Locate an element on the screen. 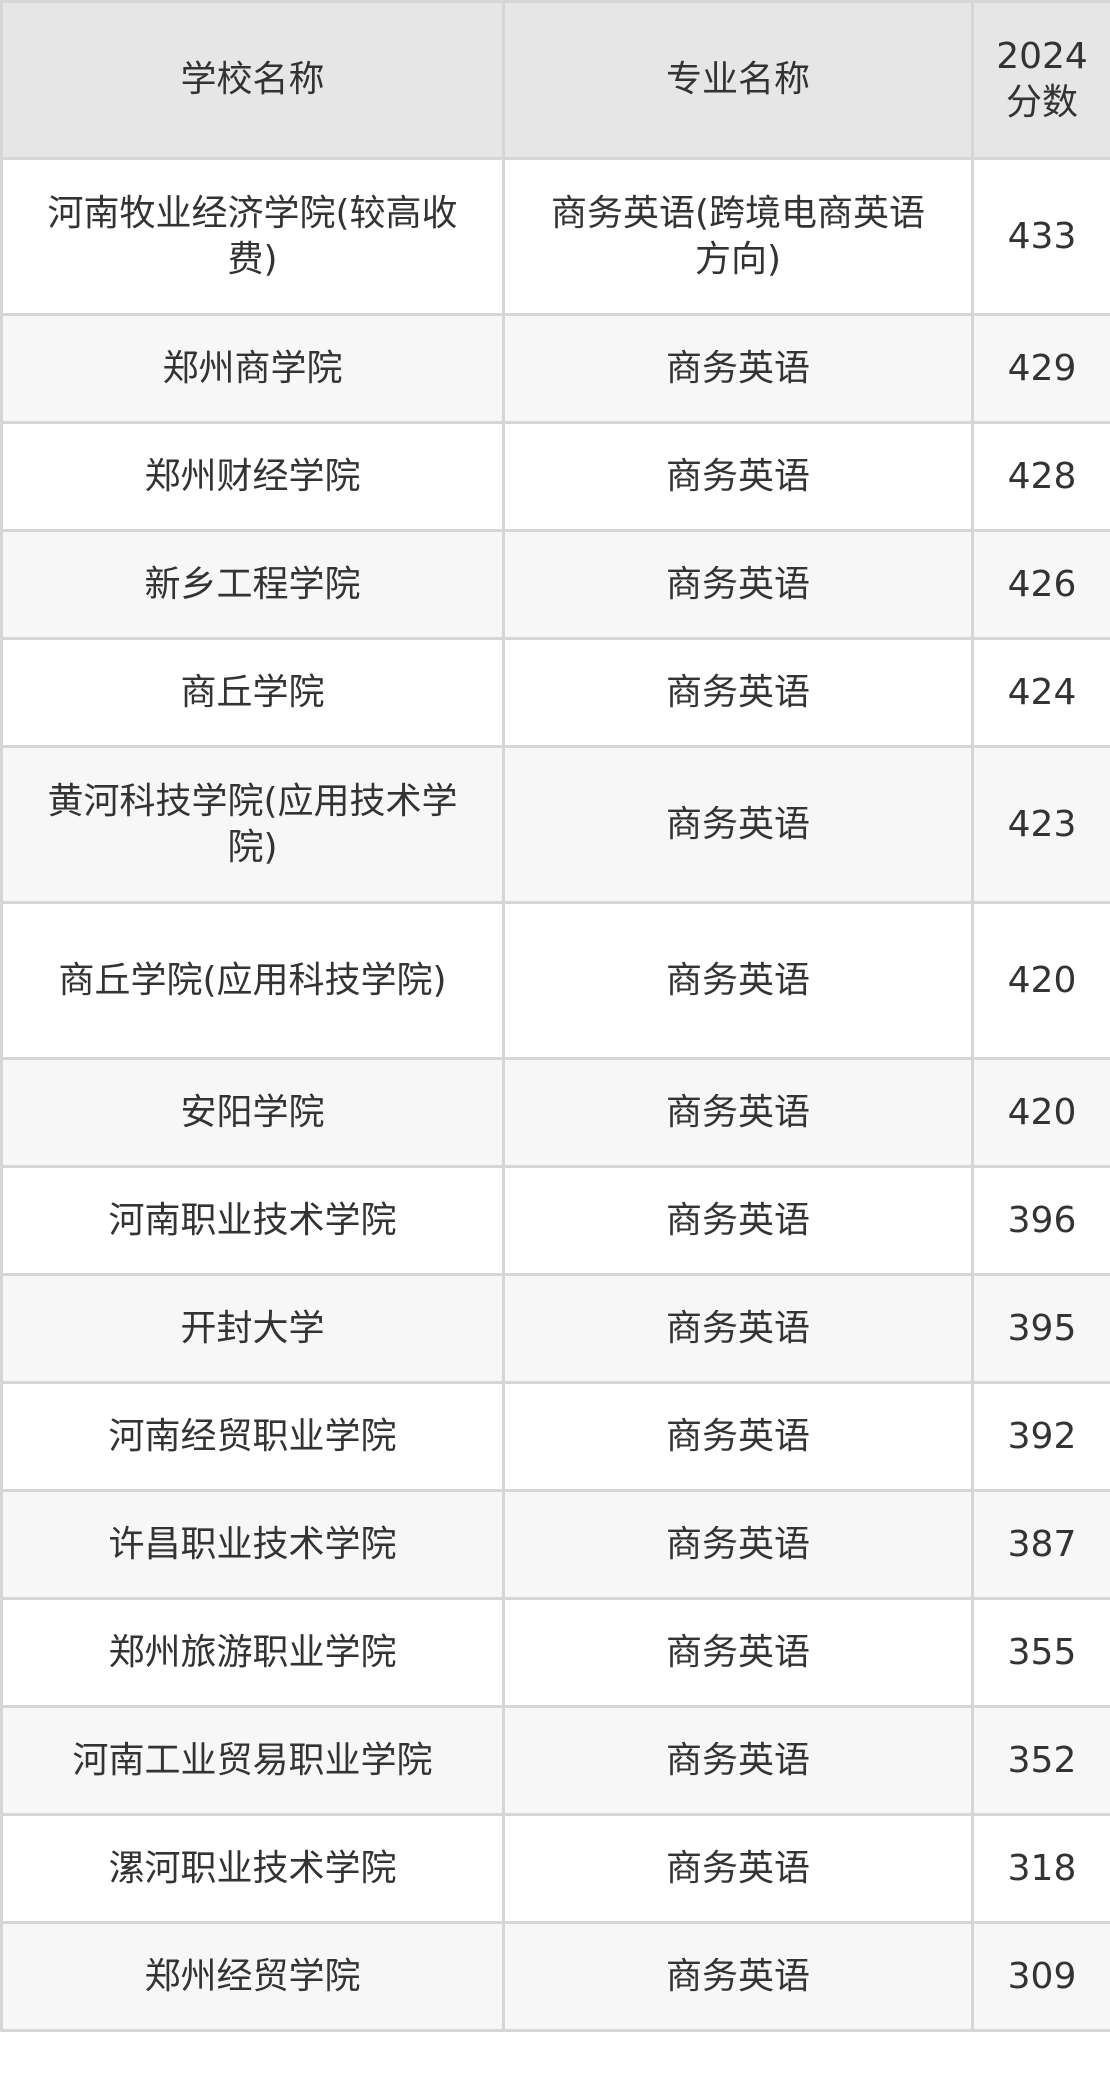 The width and height of the screenshot is (1110, 2082). table-row: 安阳学院 商务英语 420 is located at coordinates (555, 1112).